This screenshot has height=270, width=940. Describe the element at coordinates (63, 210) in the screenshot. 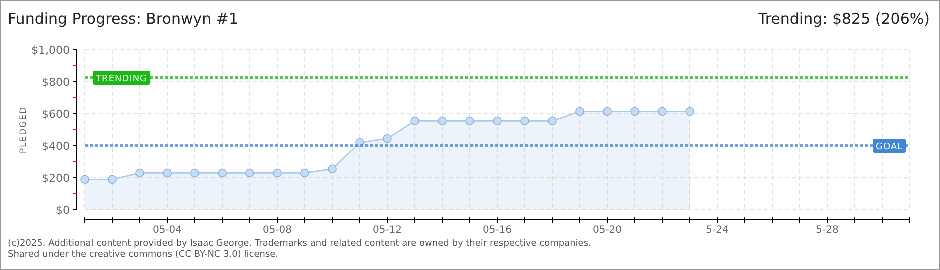

I see `y-tick-label: $0` at that location.